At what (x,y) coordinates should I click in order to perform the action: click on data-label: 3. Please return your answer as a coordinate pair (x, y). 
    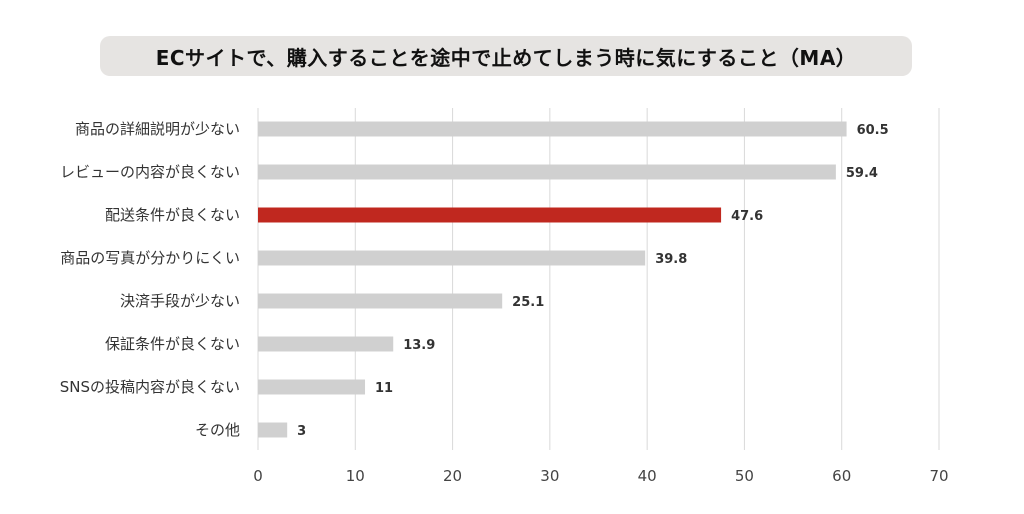
    Looking at the image, I should click on (301, 431).